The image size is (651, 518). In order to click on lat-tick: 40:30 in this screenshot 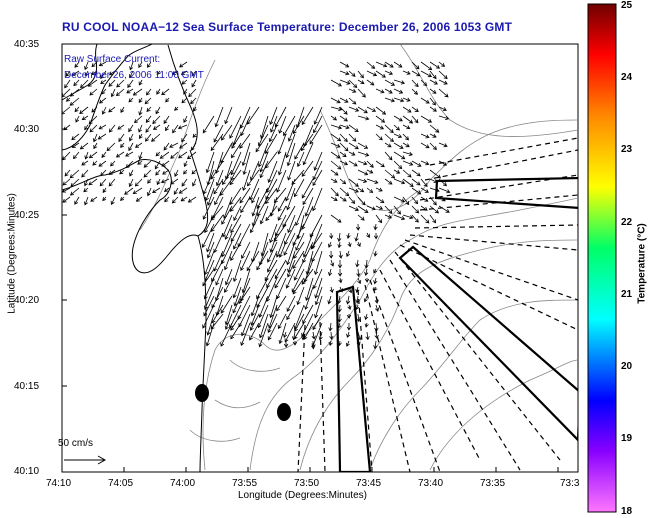, I will do `click(27, 129)`.